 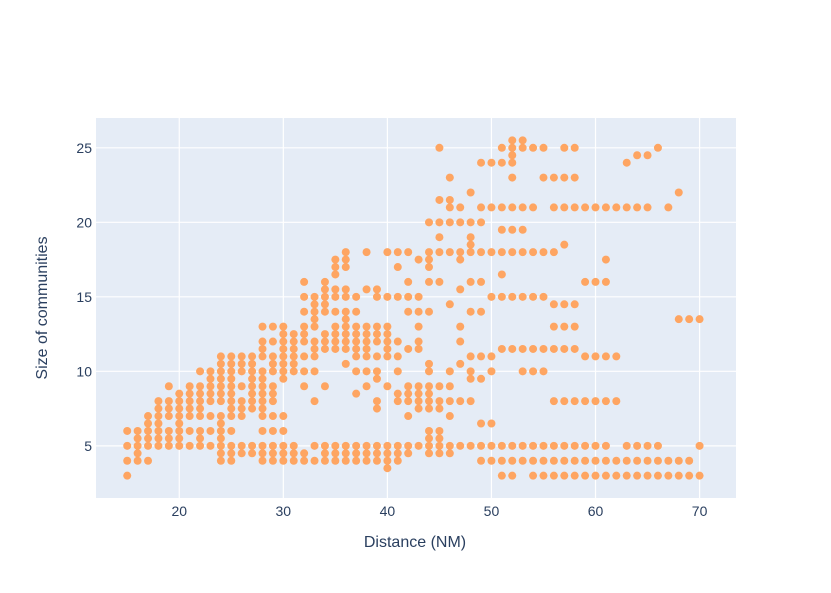 What do you see at coordinates (284, 511) in the screenshot?
I see `x-tick-label: 30` at bounding box center [284, 511].